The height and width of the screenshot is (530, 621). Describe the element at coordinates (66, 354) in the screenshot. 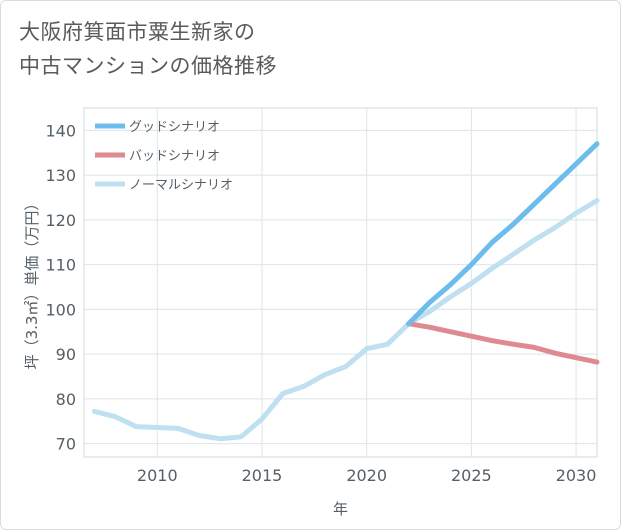

I see `y-tick-label: 90` at that location.